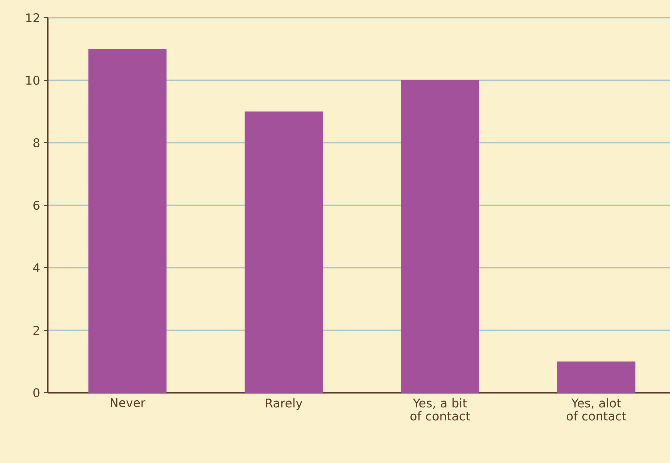 This screenshot has height=463, width=670. What do you see at coordinates (33, 18) in the screenshot?
I see `y-tick-label: 12` at bounding box center [33, 18].